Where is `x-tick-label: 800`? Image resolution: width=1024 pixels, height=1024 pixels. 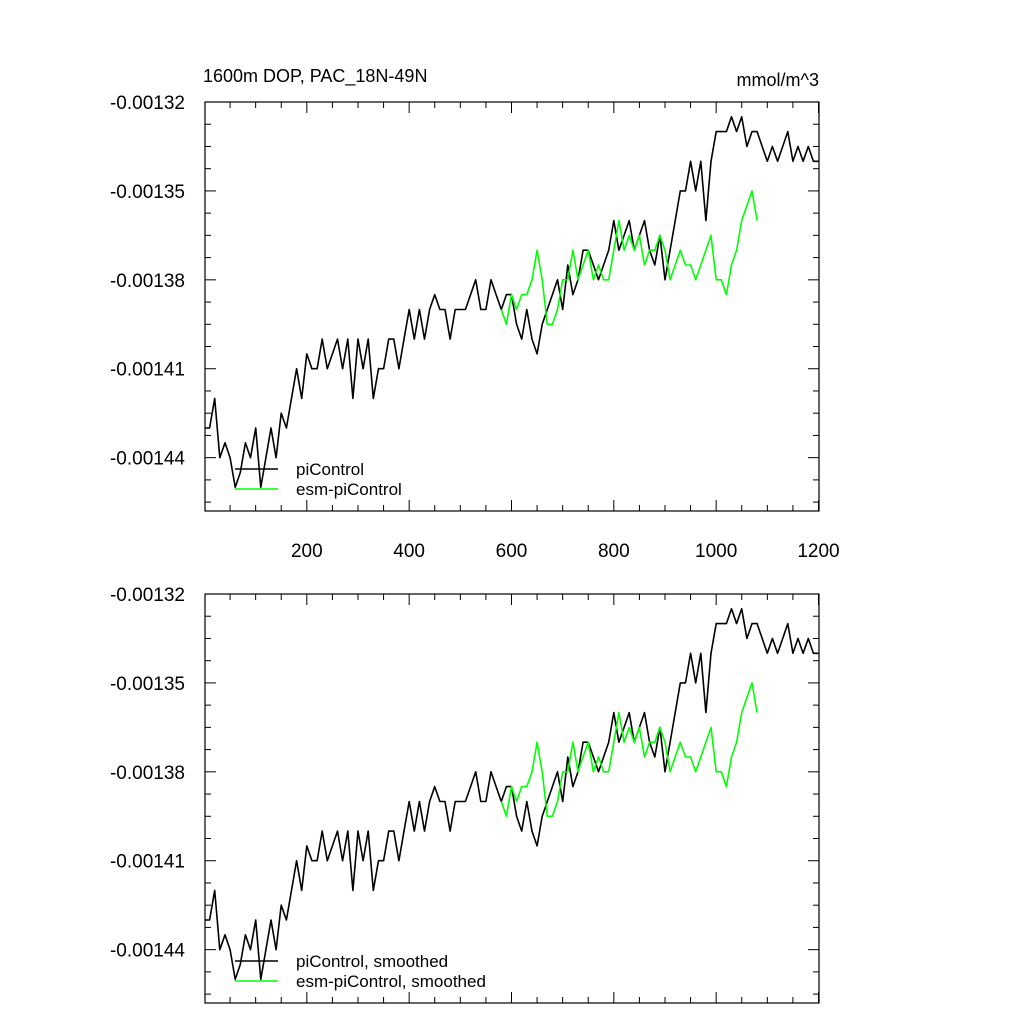 x-tick-label: 800 is located at coordinates (614, 551).